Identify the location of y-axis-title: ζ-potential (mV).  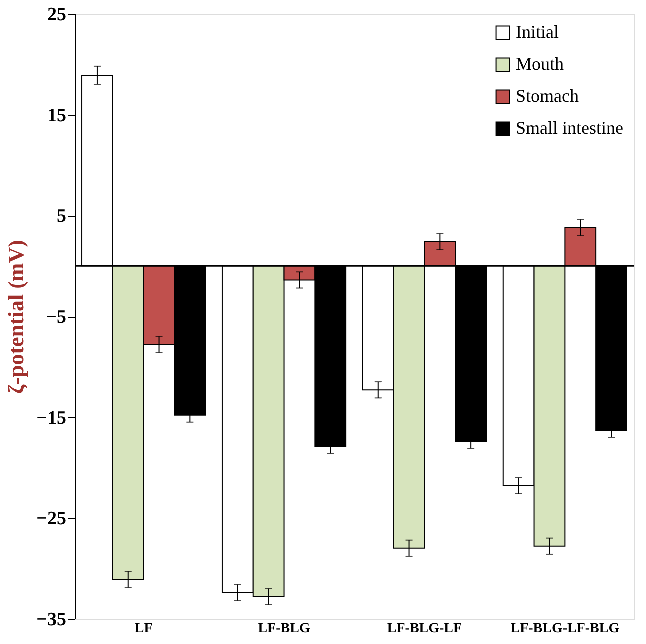
(16, 317).